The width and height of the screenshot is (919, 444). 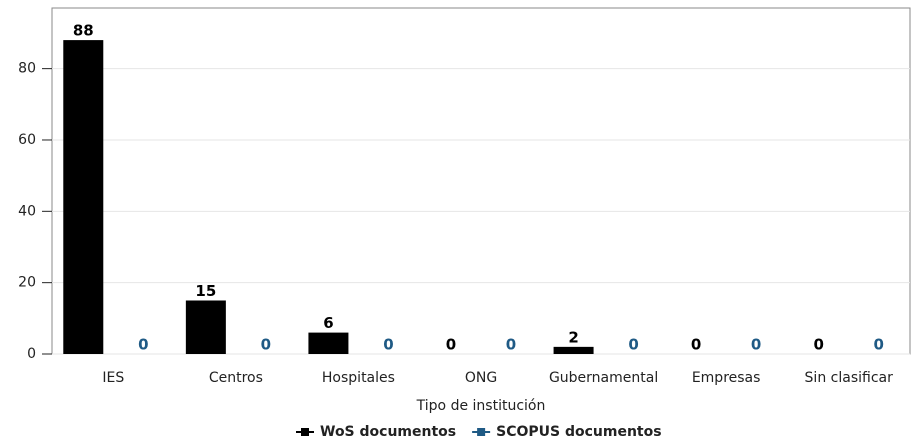 What do you see at coordinates (27, 211) in the screenshot?
I see `y-tick-label: 40` at bounding box center [27, 211].